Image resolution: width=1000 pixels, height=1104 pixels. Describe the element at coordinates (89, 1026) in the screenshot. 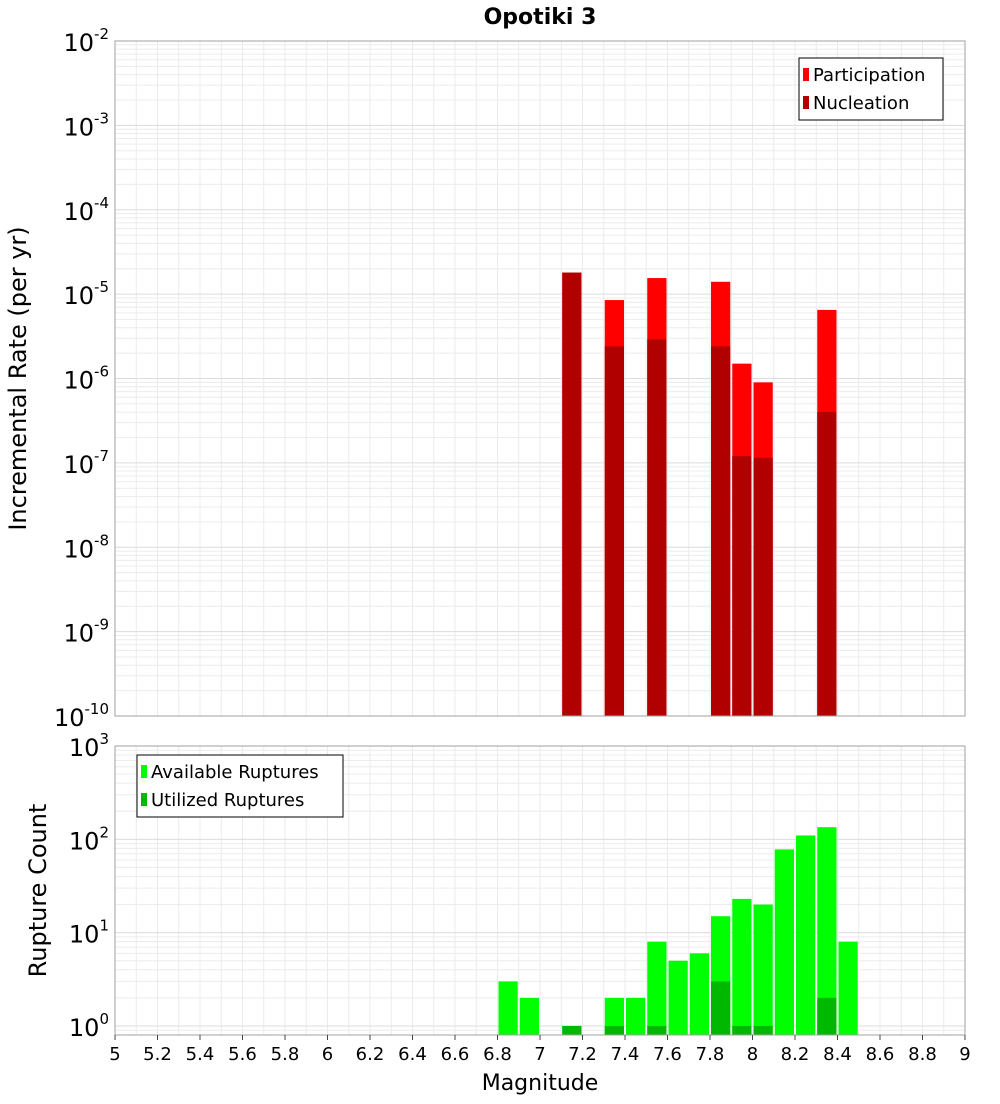

I see `count-y-tick-label: 10⁰` at that location.